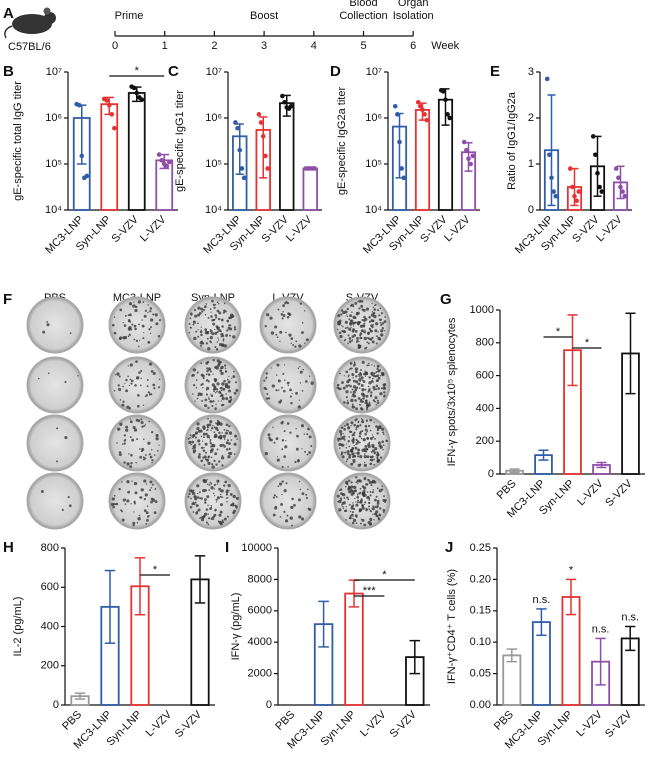 This screenshot has height=761, width=662. I want to click on week-label: 6, so click(413, 46).